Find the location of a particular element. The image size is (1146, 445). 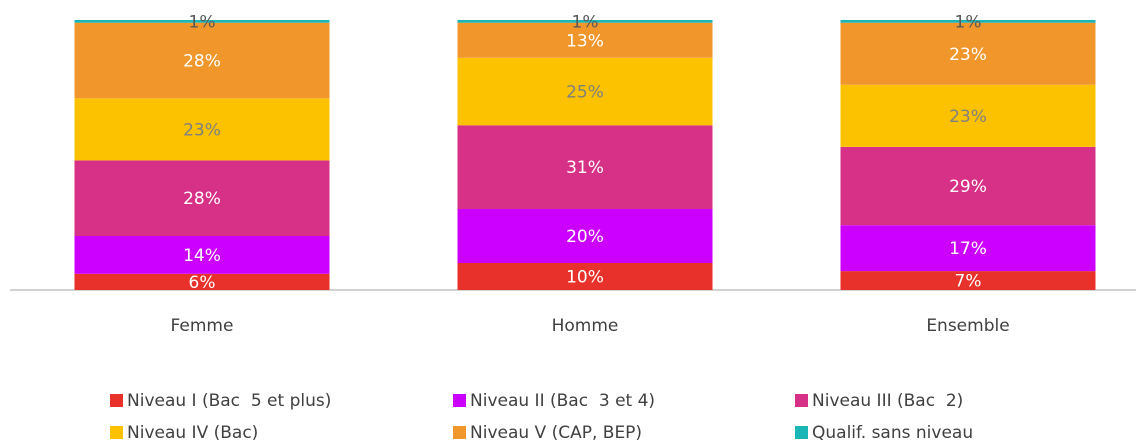

legend-label: Niveau II (Bac 3 et 4) is located at coordinates (562, 401).